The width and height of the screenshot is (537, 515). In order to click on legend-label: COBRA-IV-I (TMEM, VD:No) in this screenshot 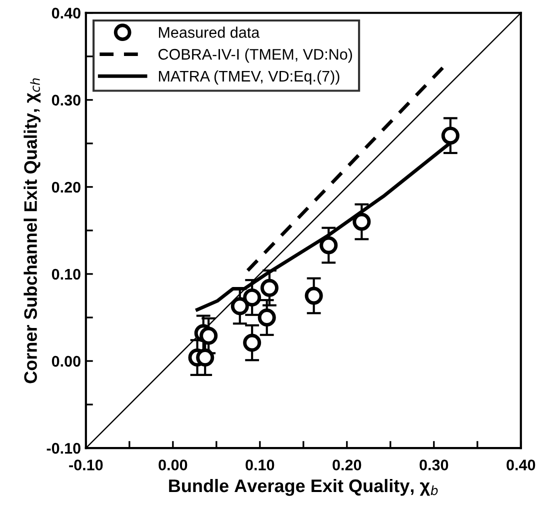, I will do `click(255, 55)`.